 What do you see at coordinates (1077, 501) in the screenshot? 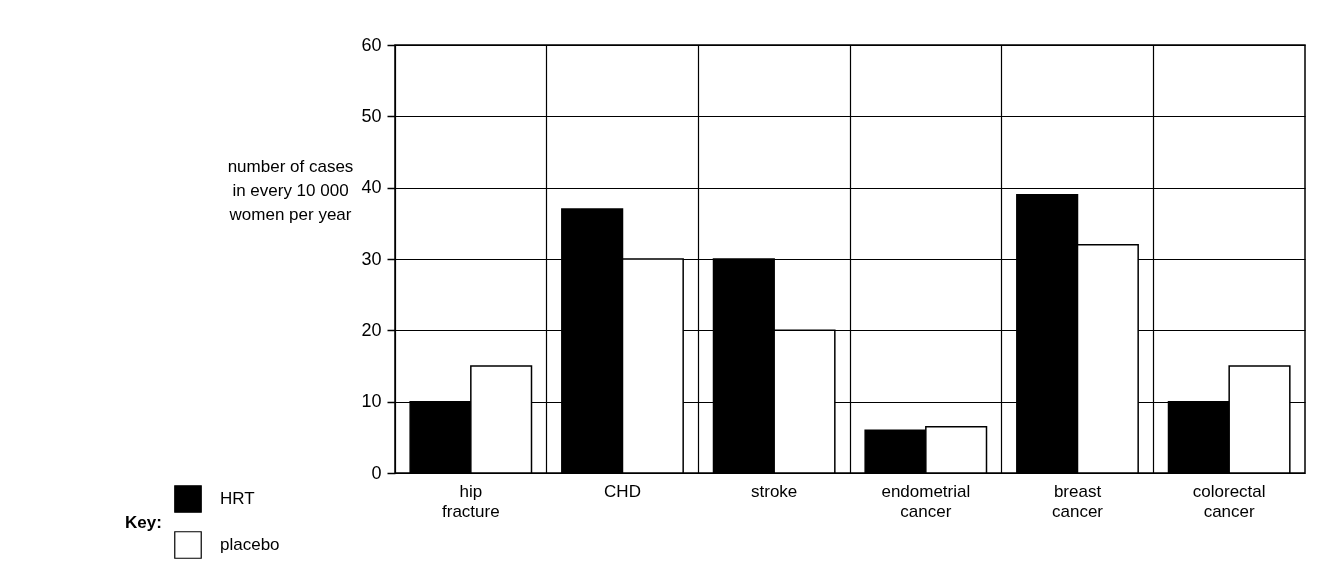
I see `x-tick-label: breast cancer` at bounding box center [1077, 501].